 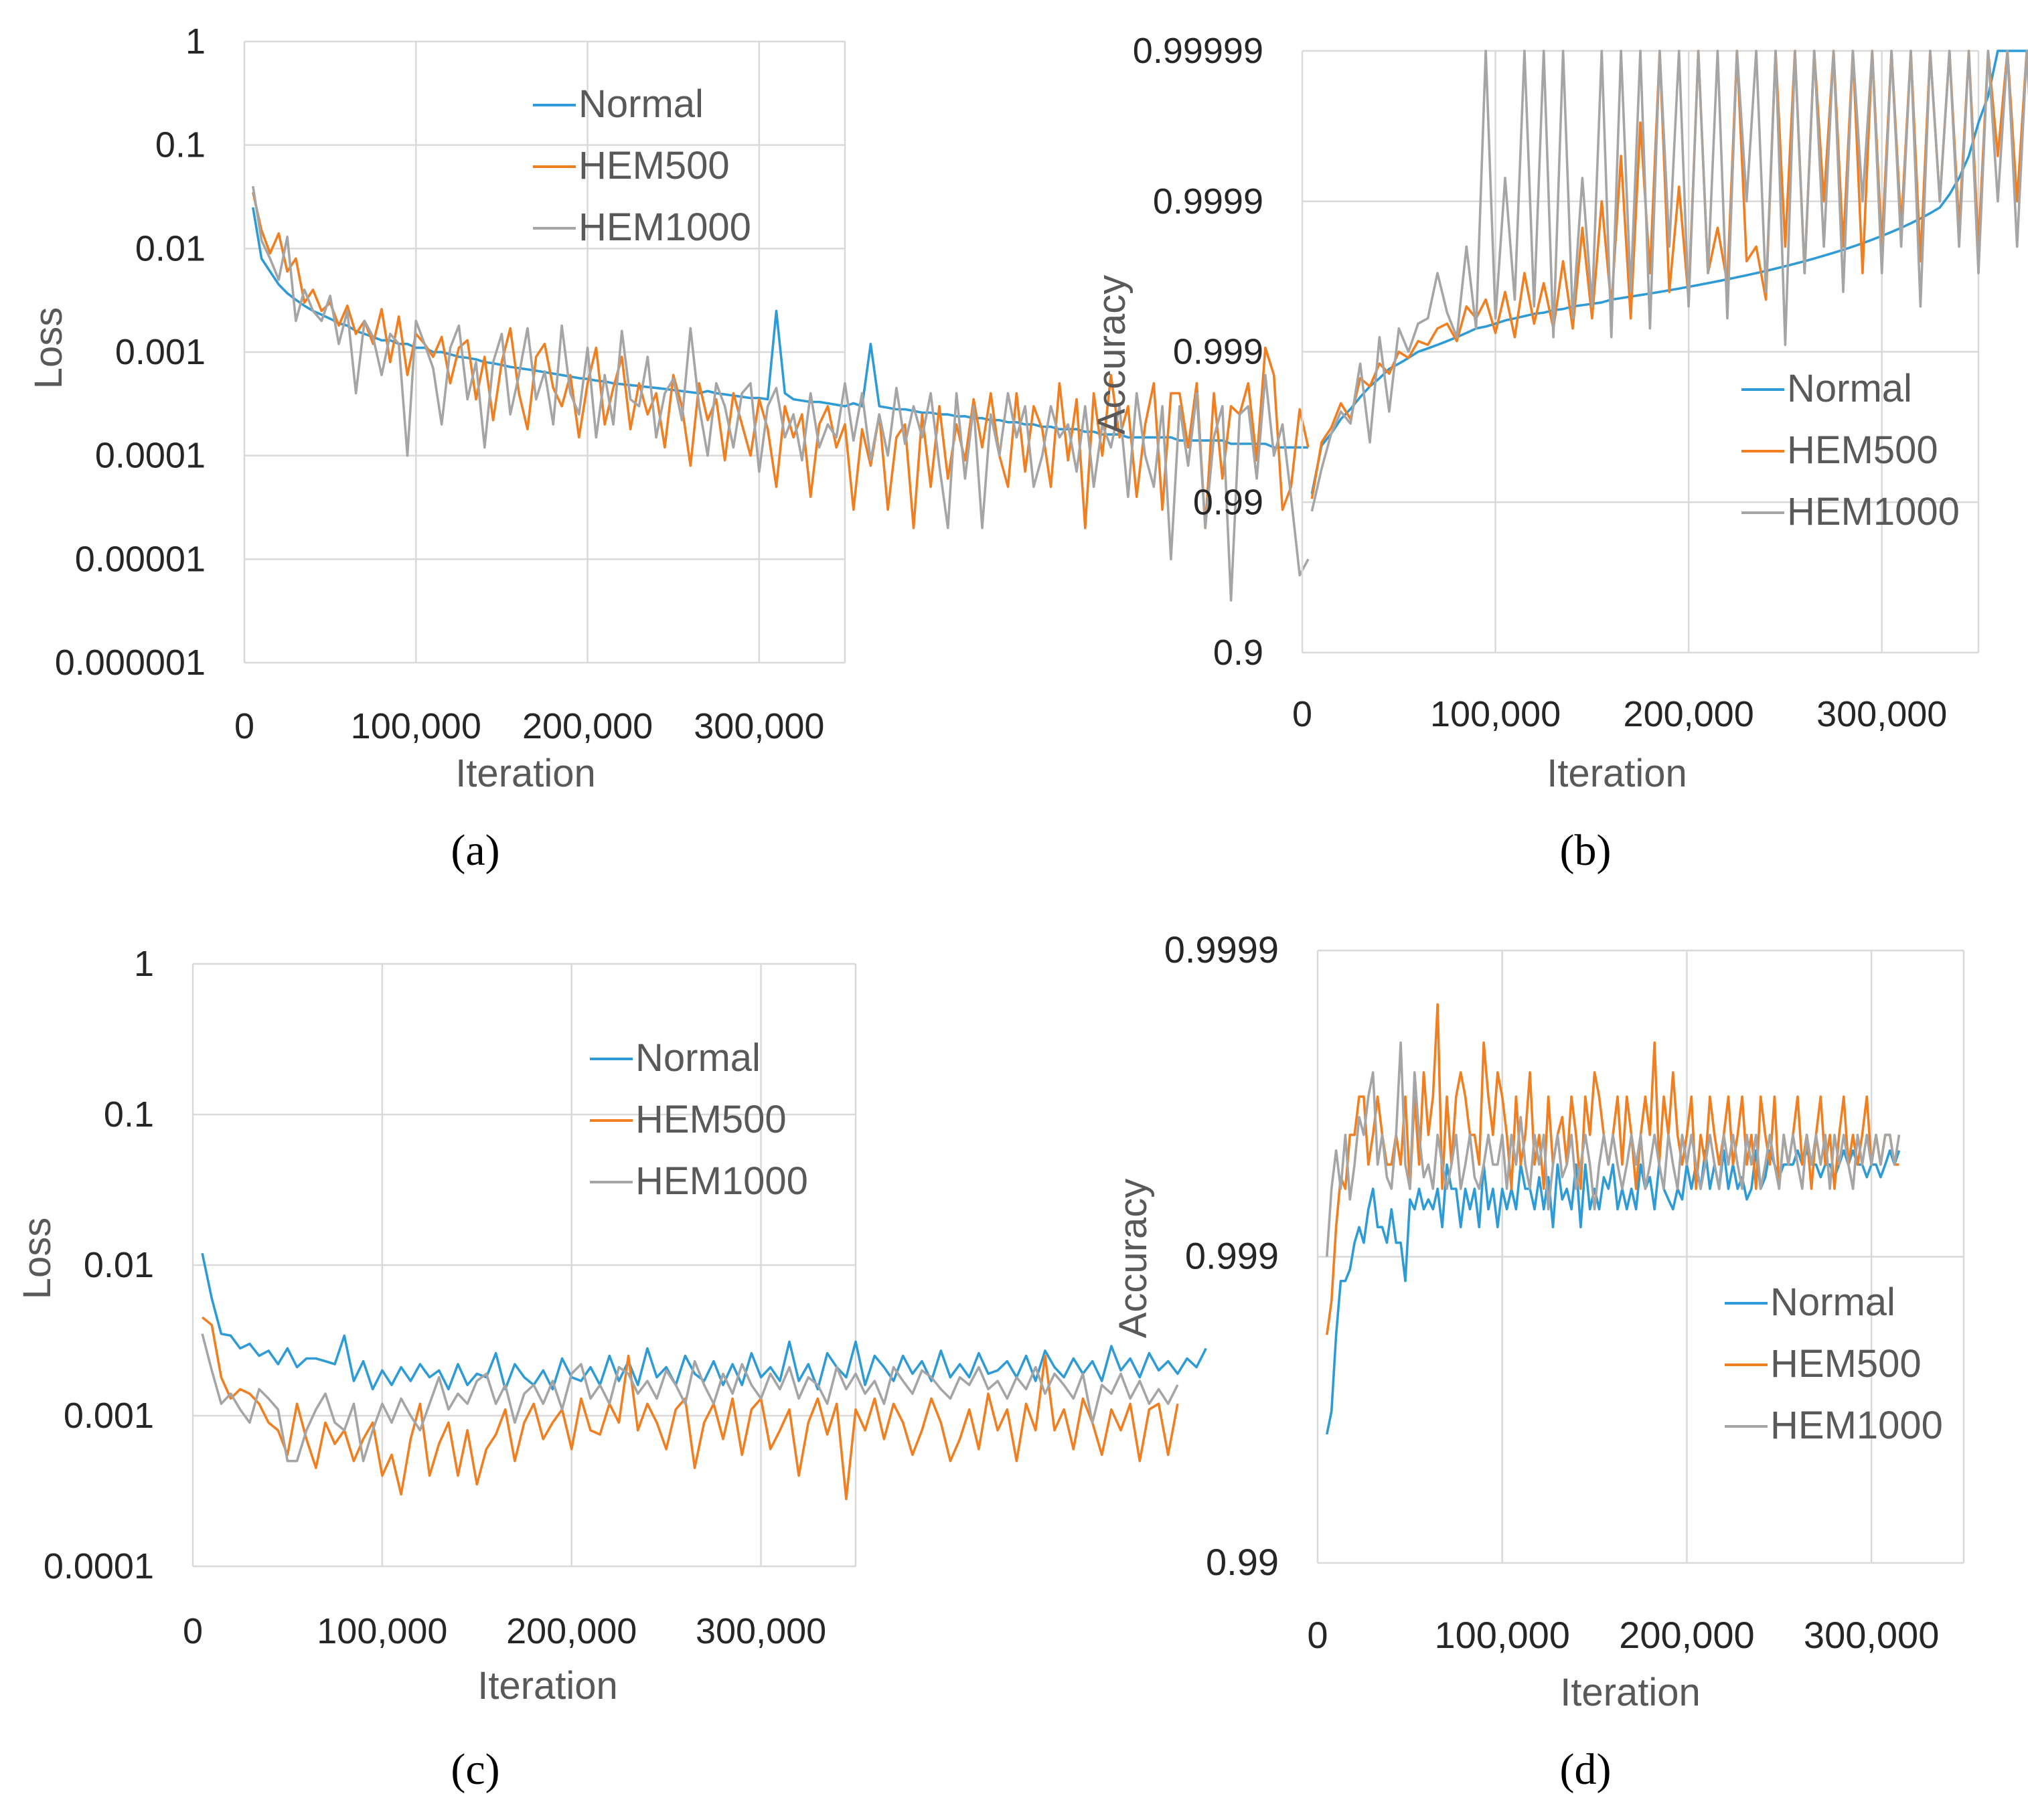 What do you see at coordinates (1228, 502) in the screenshot?
I see `y-tick-label-b: 0.99` at bounding box center [1228, 502].